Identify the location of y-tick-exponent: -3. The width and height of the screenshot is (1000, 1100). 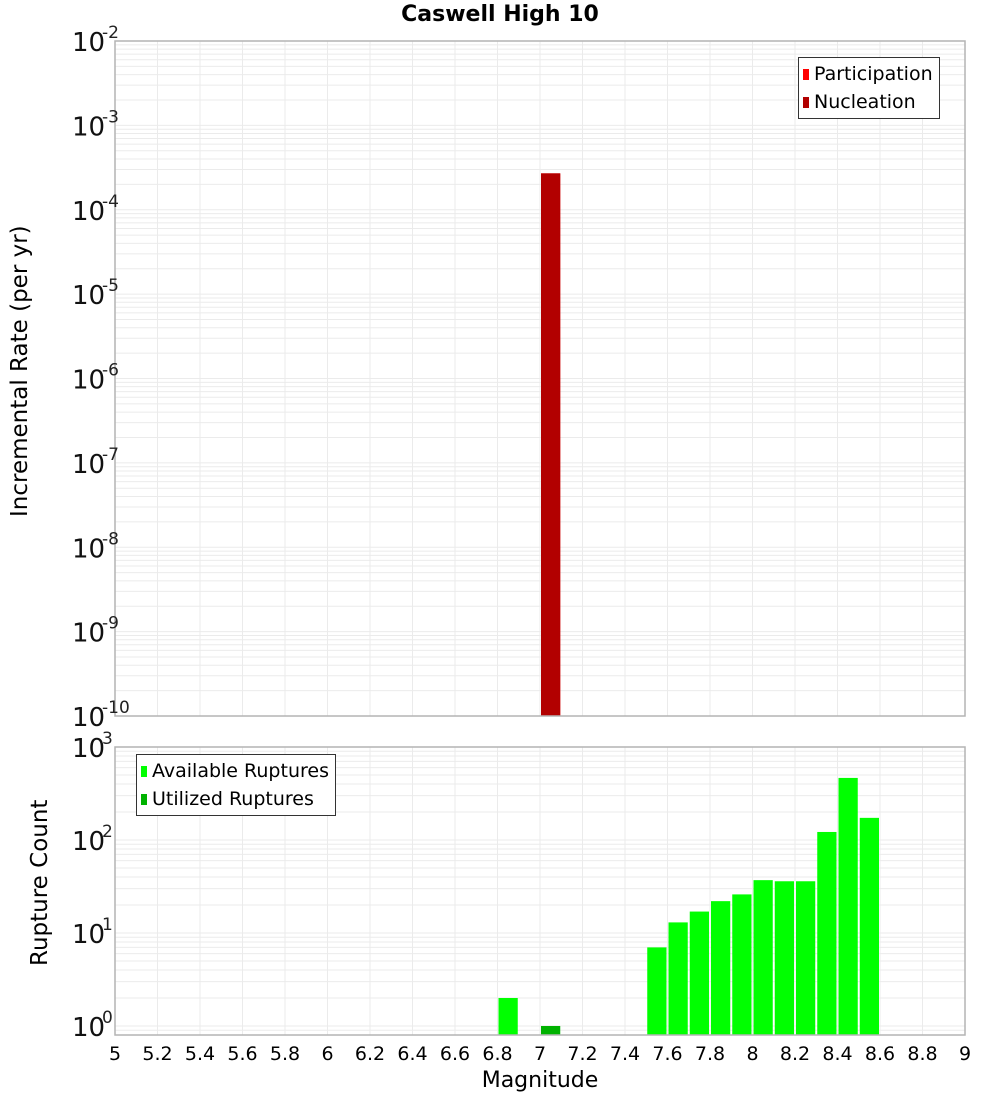
(110, 117).